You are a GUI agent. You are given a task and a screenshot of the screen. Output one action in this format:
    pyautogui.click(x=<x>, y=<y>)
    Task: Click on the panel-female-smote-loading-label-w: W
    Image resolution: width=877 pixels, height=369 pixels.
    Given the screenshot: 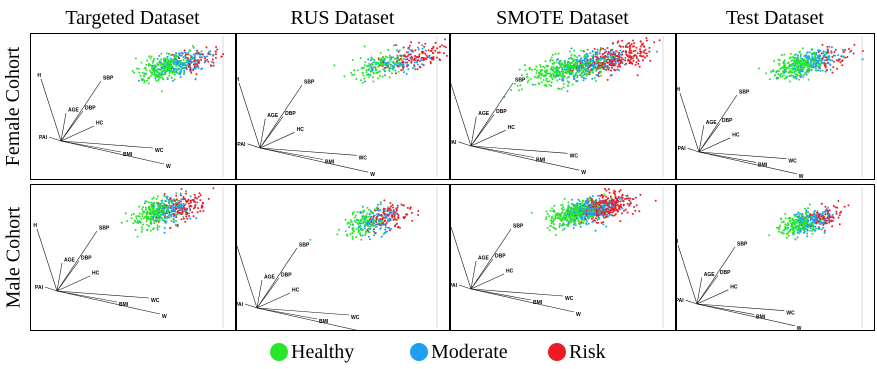 What is the action you would take?
    pyautogui.click(x=583, y=173)
    